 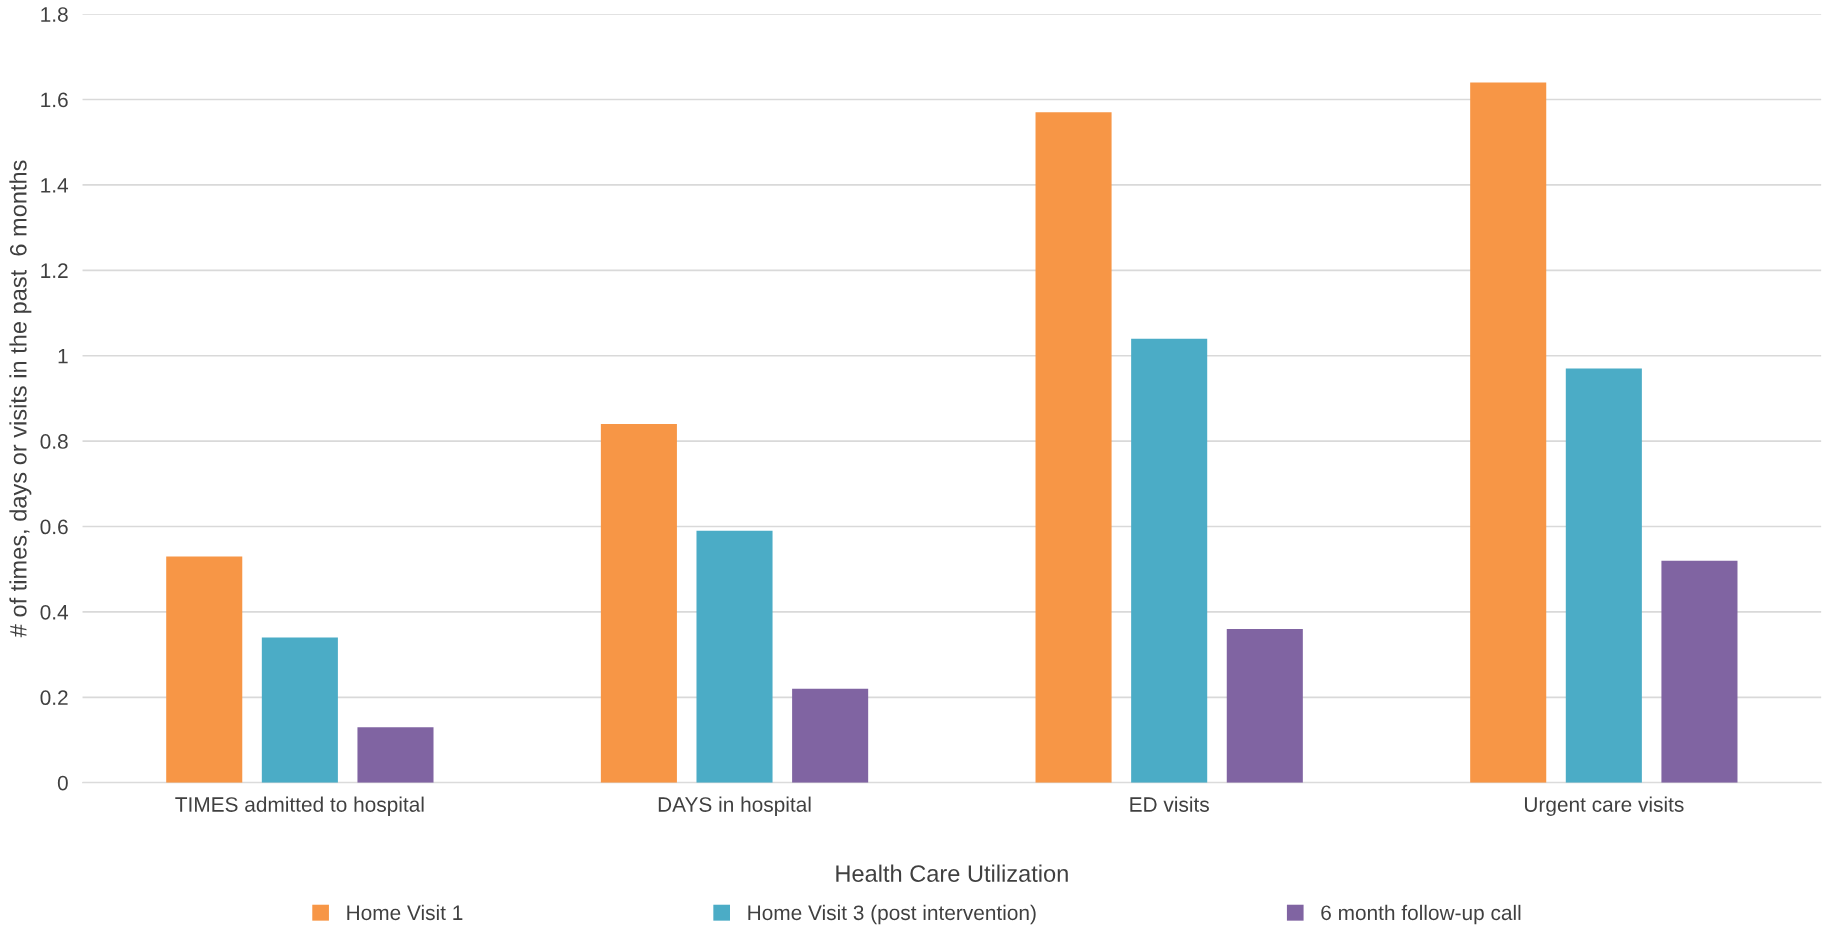 I want to click on y-tick-label: 1.2, so click(x=54, y=270).